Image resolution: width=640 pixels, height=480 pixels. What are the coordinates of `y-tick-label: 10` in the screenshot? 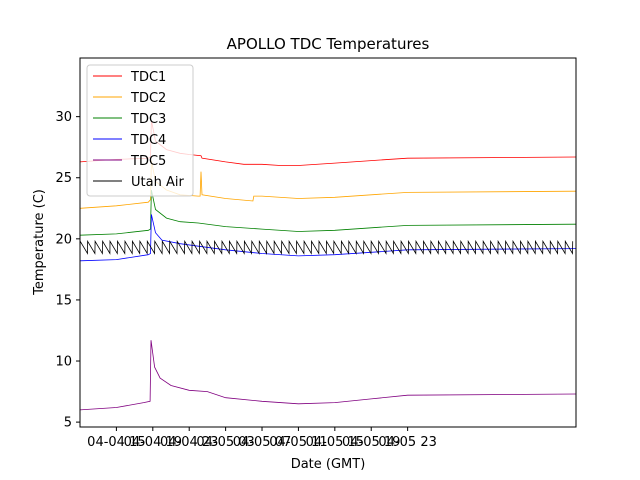 It's located at (63, 362).